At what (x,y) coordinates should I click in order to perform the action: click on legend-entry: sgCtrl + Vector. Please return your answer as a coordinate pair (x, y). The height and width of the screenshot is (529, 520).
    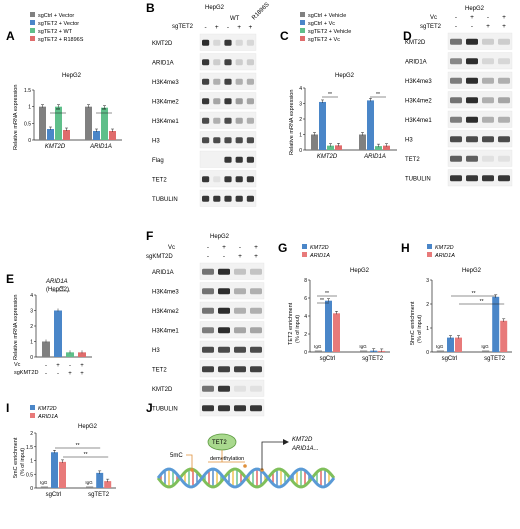
    Looking at the image, I should click on (56, 16).